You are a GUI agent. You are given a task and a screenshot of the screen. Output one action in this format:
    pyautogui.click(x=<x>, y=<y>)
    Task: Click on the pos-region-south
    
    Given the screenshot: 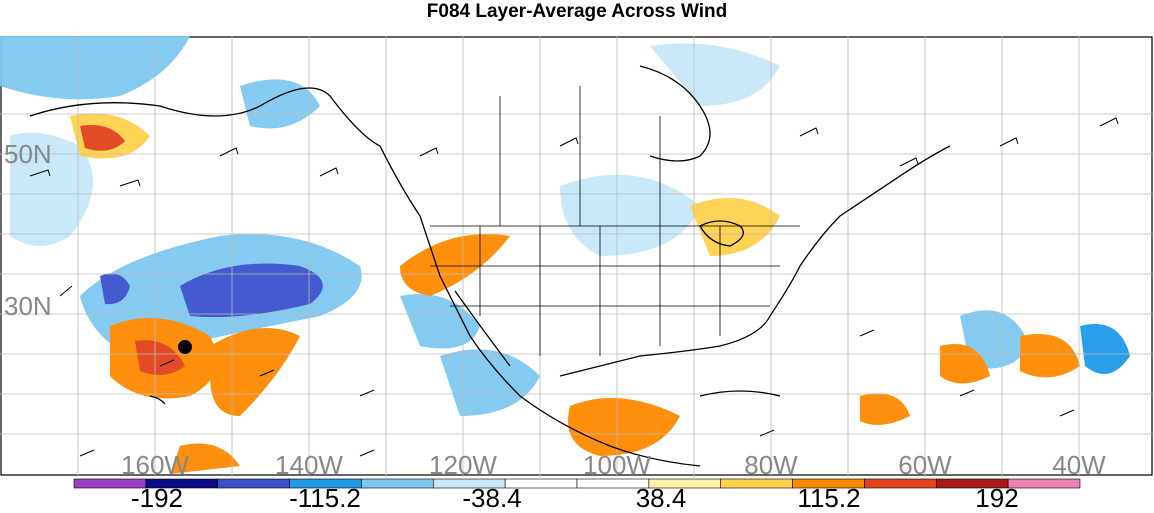 What is the action you would take?
    pyautogui.click(x=205, y=458)
    